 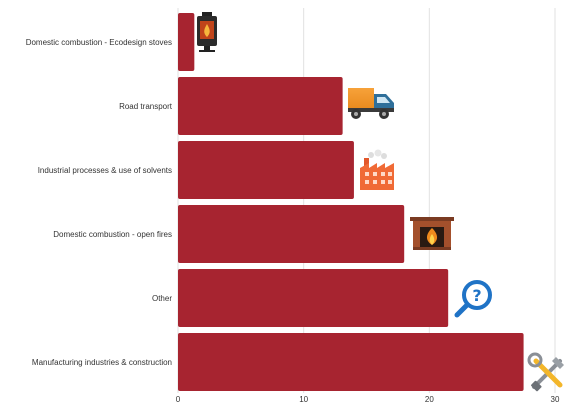 What do you see at coordinates (99, 42) in the screenshot?
I see `category-label: Domestic combustion - Ecodesign stoves` at bounding box center [99, 42].